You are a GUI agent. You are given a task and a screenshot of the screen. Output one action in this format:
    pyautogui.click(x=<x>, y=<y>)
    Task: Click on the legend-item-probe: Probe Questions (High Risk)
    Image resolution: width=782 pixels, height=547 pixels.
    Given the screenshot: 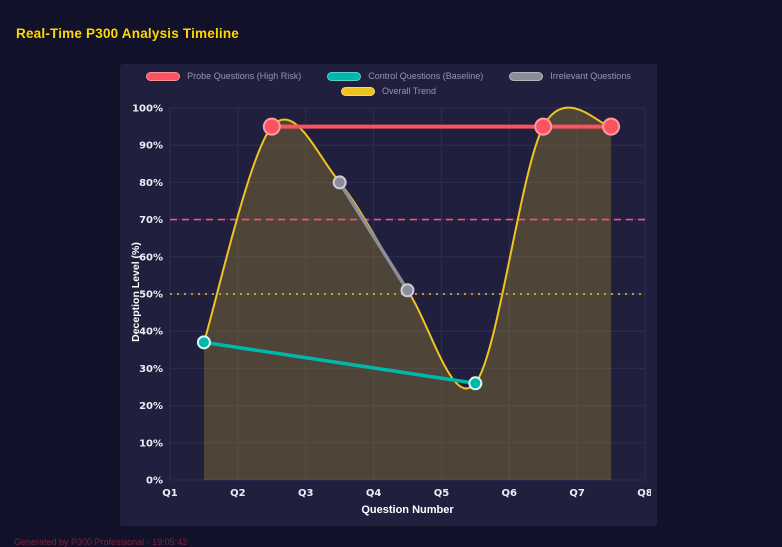 What is the action you would take?
    pyautogui.click(x=223, y=76)
    